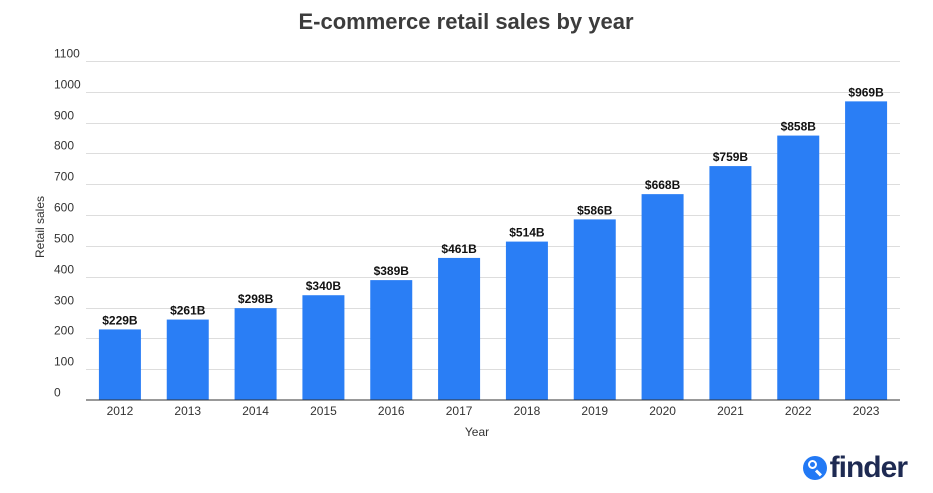 The height and width of the screenshot is (493, 933). What do you see at coordinates (64, 116) in the screenshot?
I see `y-tick-label: 900` at bounding box center [64, 116].